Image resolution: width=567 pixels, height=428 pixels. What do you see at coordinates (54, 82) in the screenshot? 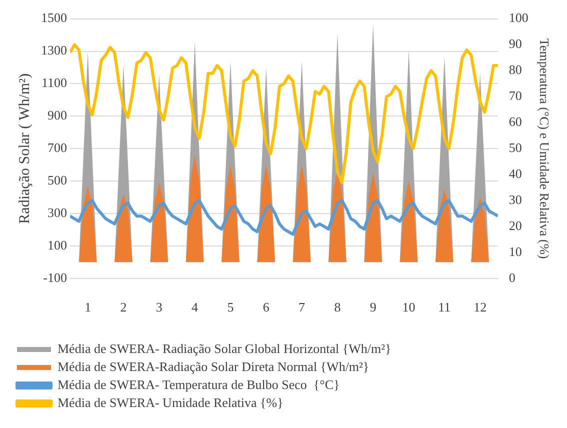
I see `y-tick-label: 1100` at bounding box center [54, 82].